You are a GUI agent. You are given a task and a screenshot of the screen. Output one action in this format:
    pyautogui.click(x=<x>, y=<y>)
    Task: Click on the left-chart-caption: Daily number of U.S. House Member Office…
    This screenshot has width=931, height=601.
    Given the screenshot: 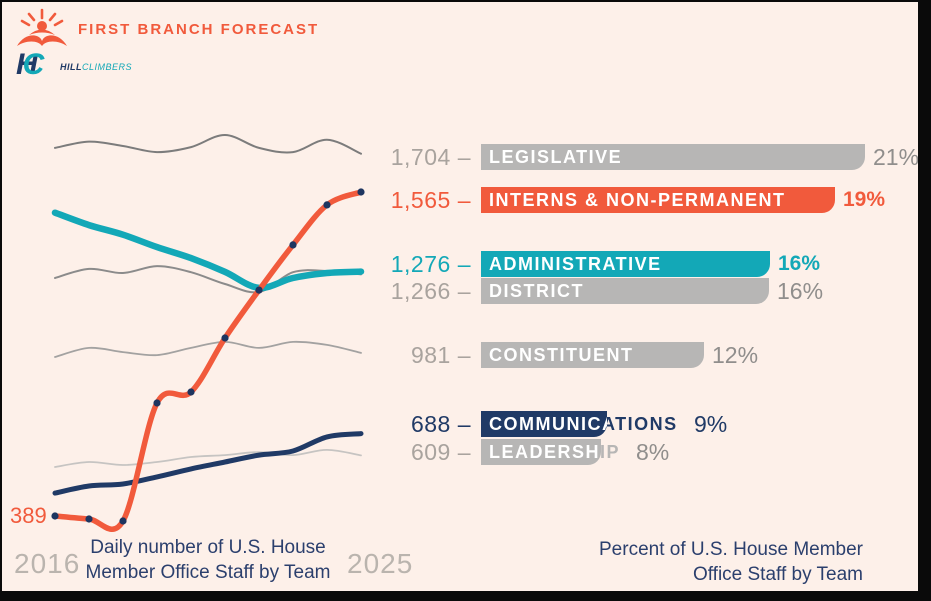 What is the action you would take?
    pyautogui.click(x=208, y=560)
    